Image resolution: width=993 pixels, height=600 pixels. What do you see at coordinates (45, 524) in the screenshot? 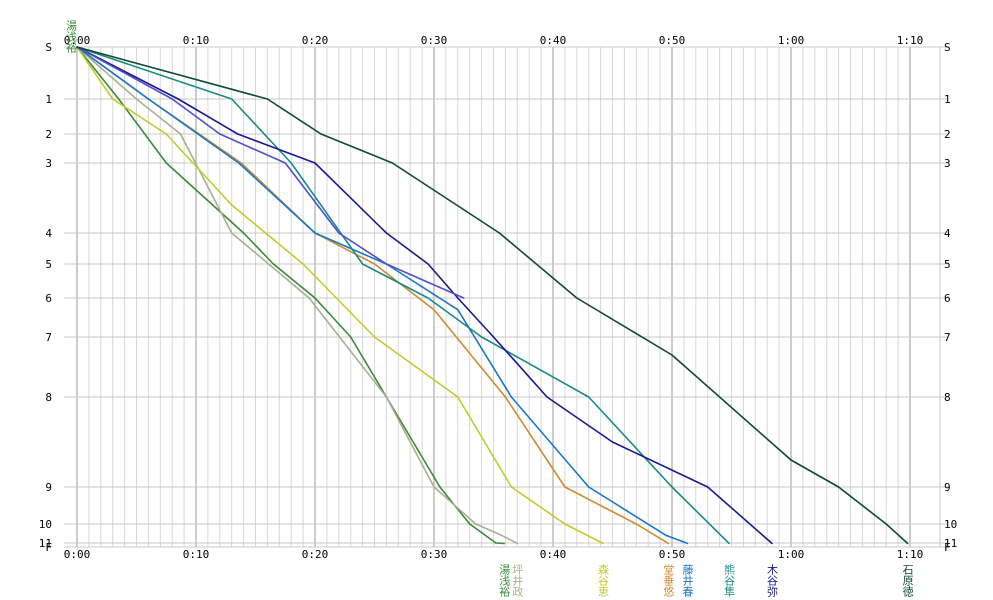
I see `y-tick-label-left: 10` at bounding box center [45, 524].